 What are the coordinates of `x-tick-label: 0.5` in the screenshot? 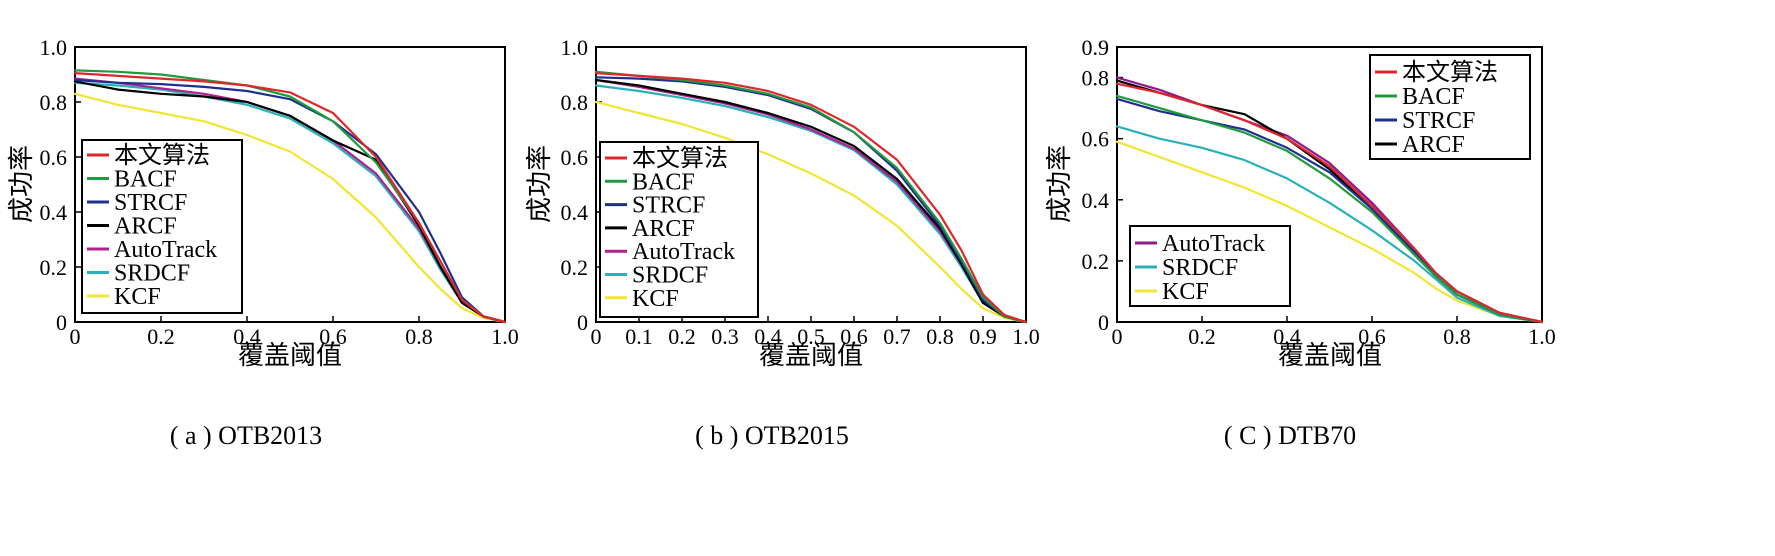 It's located at (811, 336).